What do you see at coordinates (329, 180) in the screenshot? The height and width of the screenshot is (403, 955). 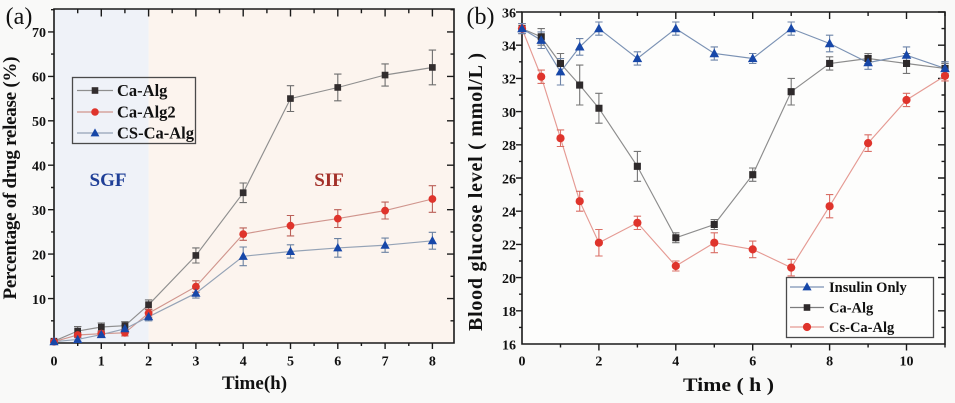 I see `svg-text: SIF` at bounding box center [329, 180].